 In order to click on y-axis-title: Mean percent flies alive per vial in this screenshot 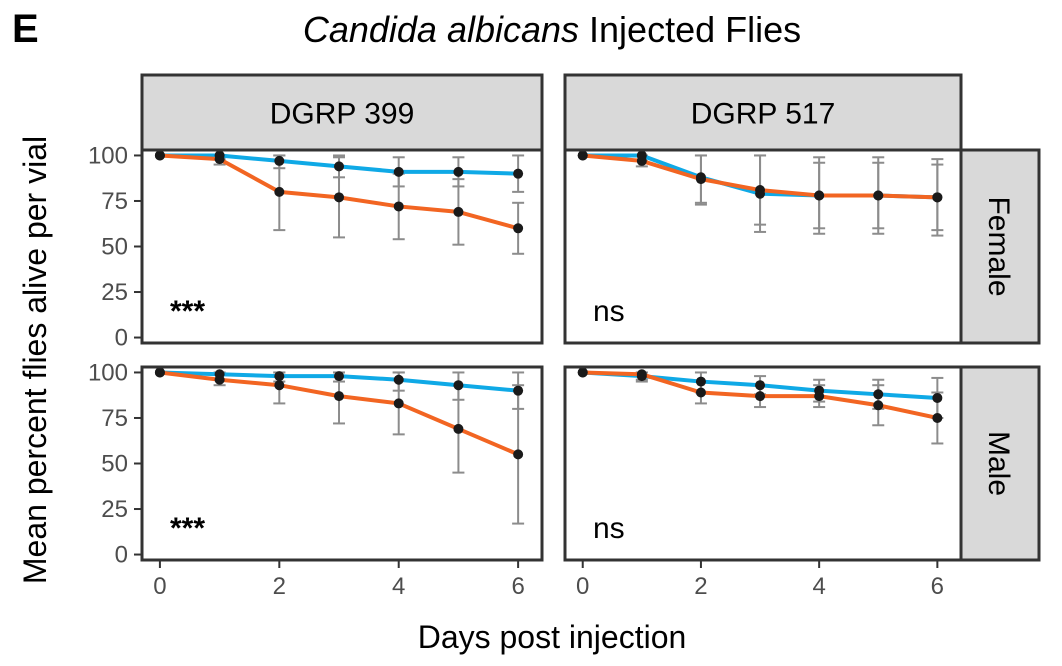, I will do `click(35, 360)`.